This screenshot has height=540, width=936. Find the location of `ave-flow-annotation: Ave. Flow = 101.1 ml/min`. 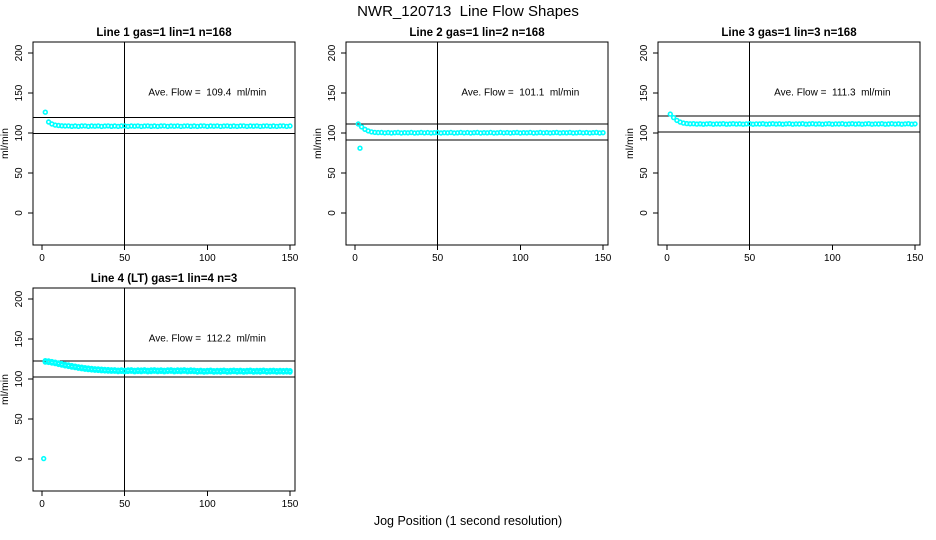

ave-flow-annotation: Ave. Flow = 101.1 ml/min is located at coordinates (520, 92).